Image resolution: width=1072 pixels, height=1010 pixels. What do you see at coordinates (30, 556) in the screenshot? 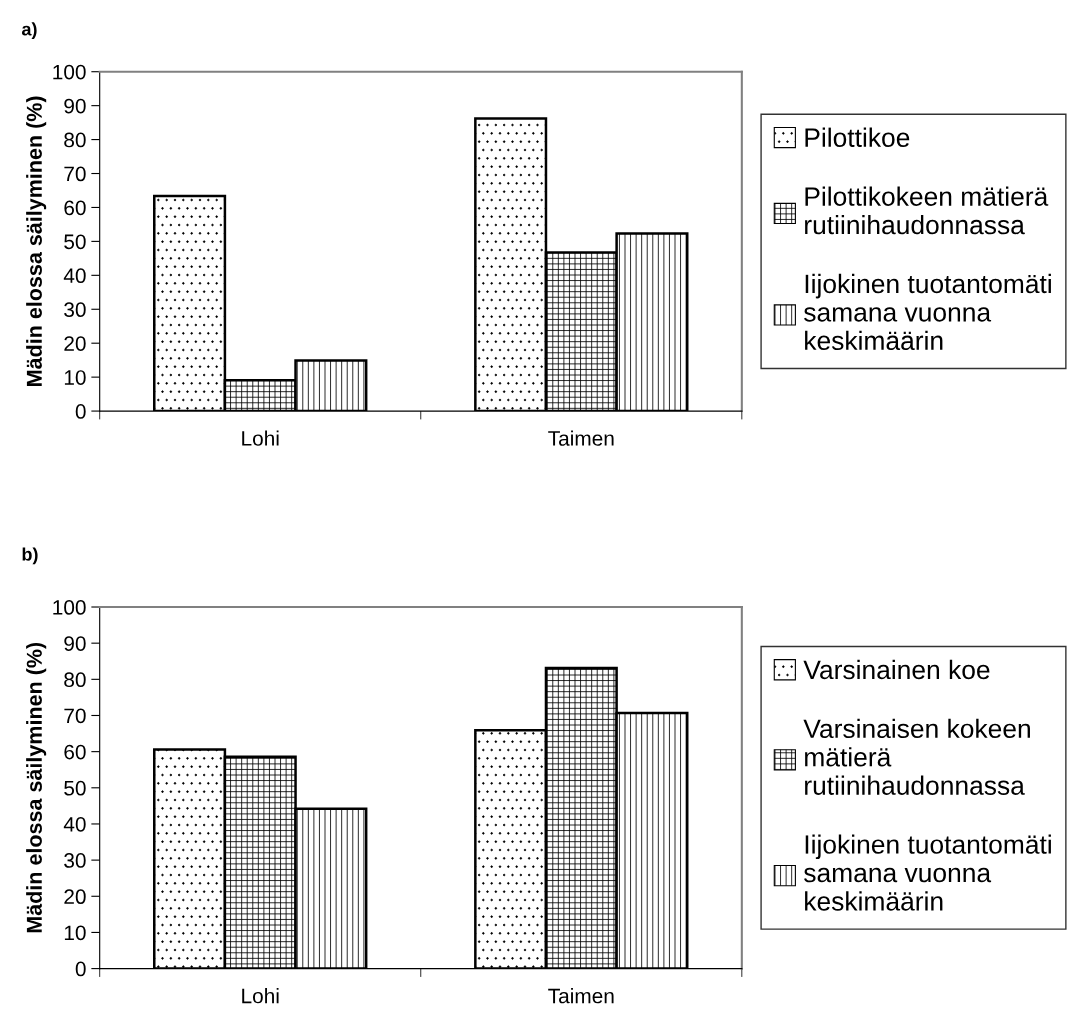
I see `chart-title: b)` at bounding box center [30, 556].